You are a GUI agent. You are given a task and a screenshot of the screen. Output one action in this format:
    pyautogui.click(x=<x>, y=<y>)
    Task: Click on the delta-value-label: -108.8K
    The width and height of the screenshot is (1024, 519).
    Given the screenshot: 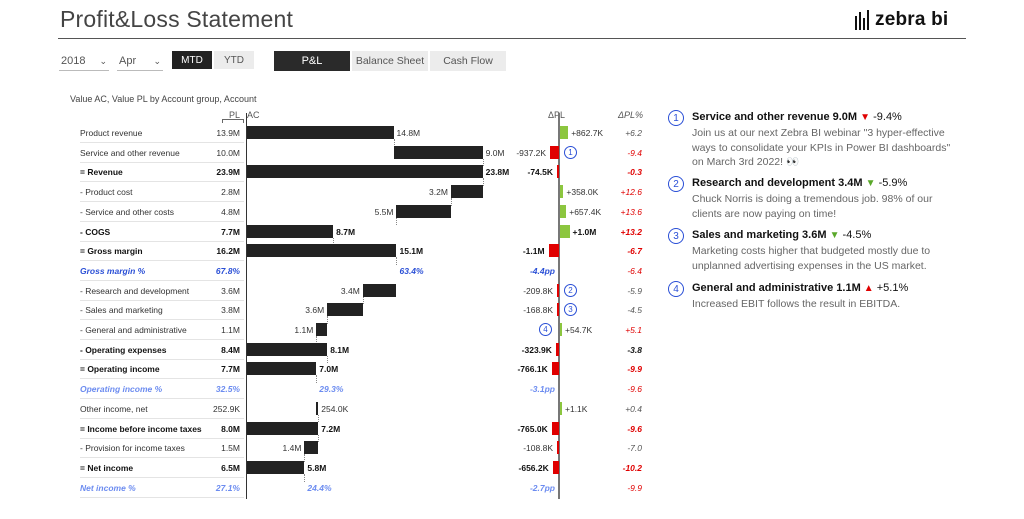 What is the action you would take?
    pyautogui.click(x=538, y=448)
    